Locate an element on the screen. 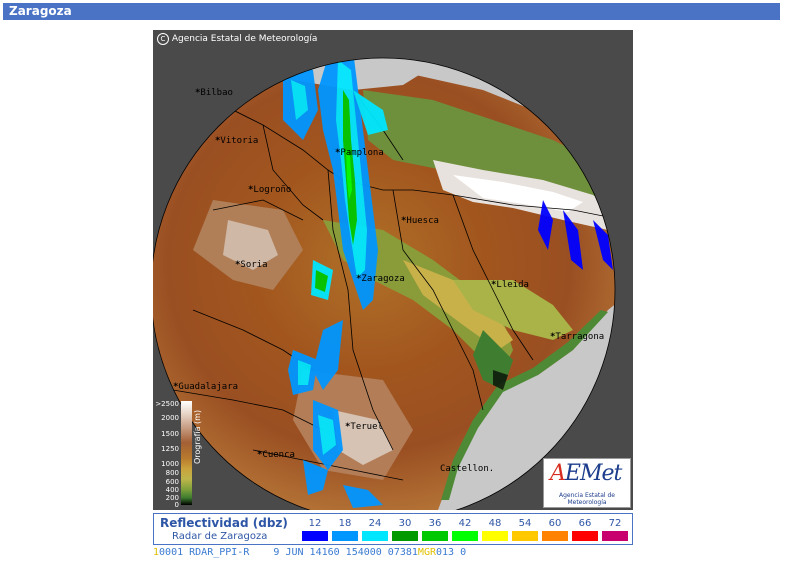 The width and height of the screenshot is (787, 565). city-label: Tarragona is located at coordinates (580, 337).